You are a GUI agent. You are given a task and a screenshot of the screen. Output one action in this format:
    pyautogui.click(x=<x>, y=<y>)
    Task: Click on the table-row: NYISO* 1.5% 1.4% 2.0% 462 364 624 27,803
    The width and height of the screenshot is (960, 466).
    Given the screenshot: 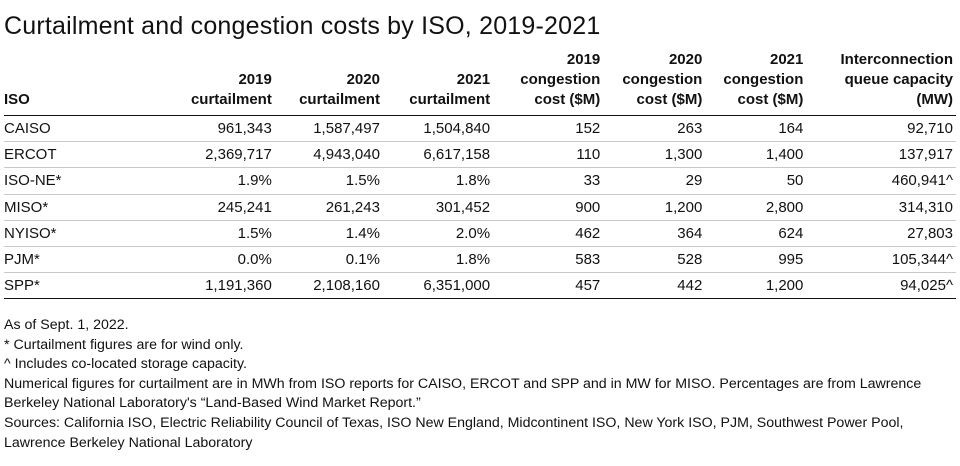 What is the action you would take?
    pyautogui.click(x=480, y=233)
    